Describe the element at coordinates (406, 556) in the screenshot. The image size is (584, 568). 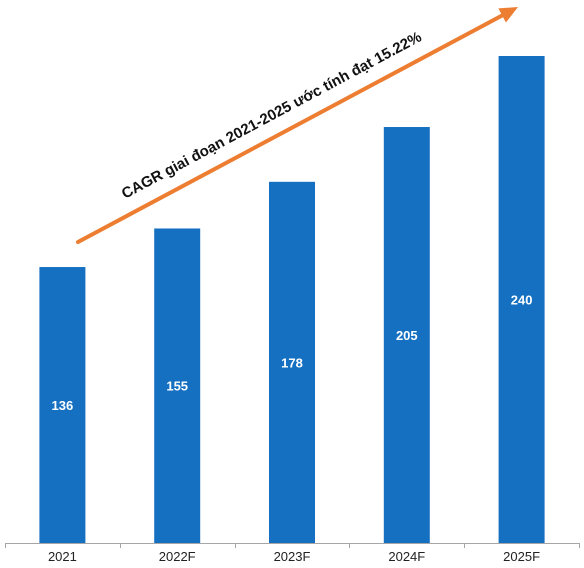
I see `x-tick-label: 2024F` at that location.